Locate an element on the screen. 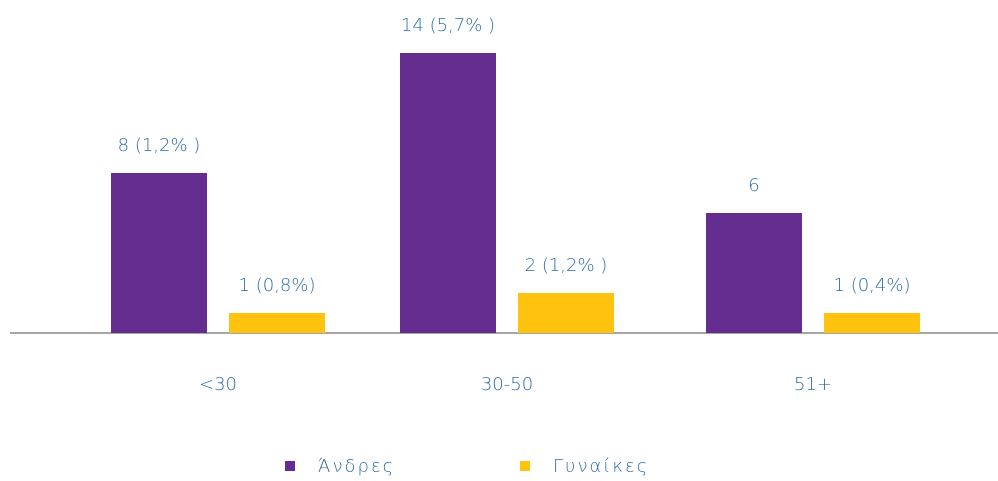 This screenshot has width=998, height=481. data-label: 14 (5,7% ) is located at coordinates (448, 25).